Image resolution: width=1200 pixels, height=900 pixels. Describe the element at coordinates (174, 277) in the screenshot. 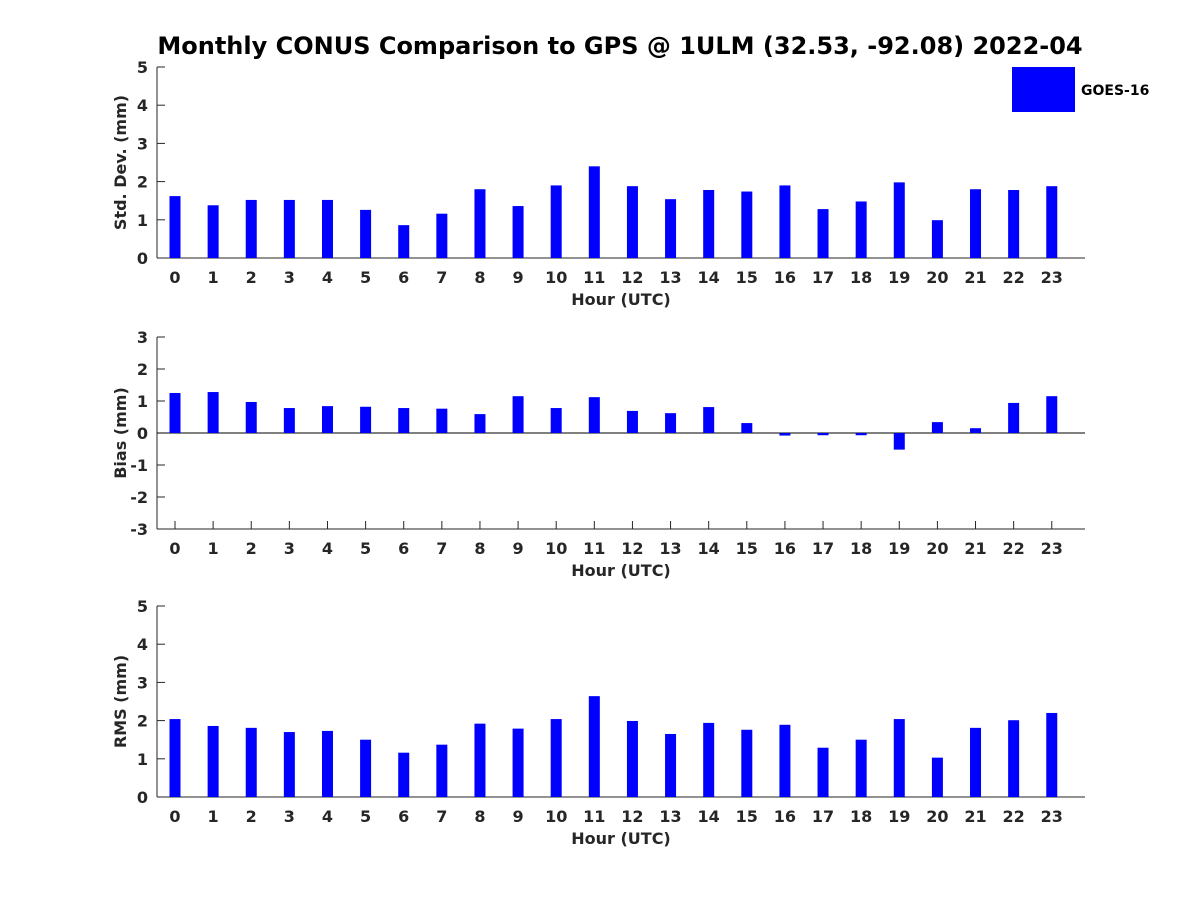

I see `stddev-x-tick-label: 0` at that location.